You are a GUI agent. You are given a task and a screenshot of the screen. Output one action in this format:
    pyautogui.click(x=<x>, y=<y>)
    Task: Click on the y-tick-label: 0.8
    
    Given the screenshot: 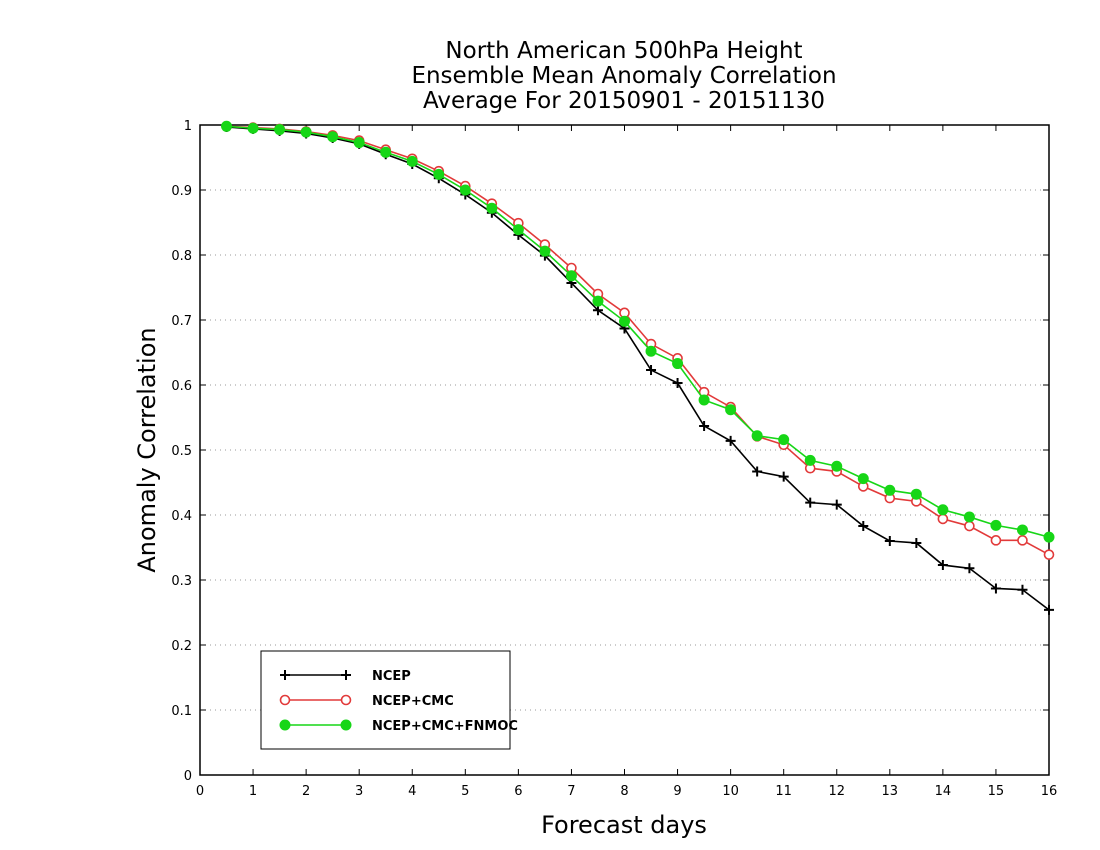 What is the action you would take?
    pyautogui.click(x=181, y=256)
    